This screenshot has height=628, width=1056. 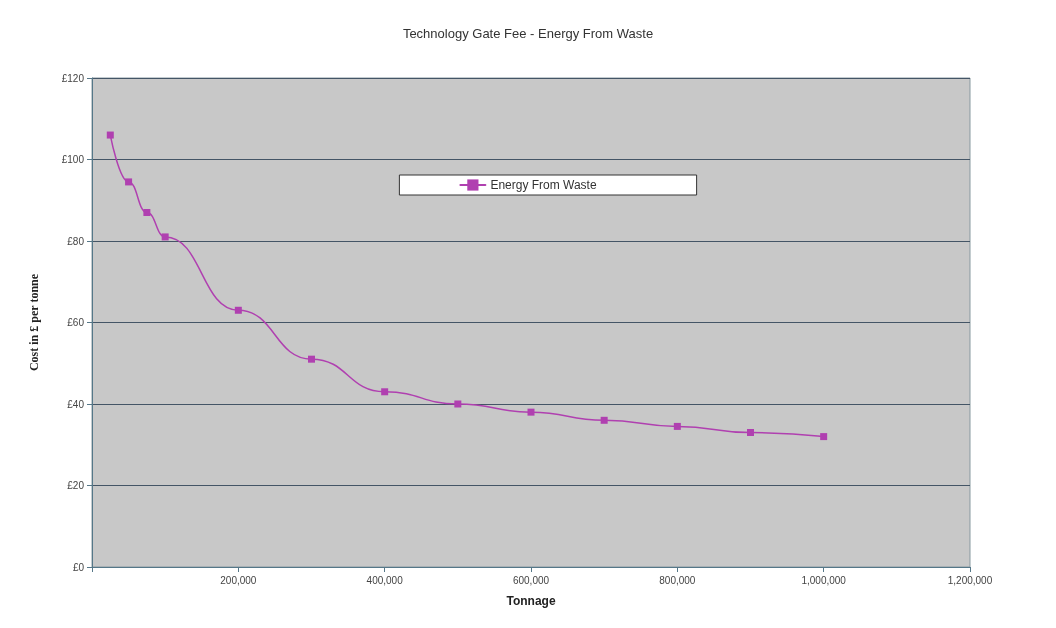 What do you see at coordinates (34, 322) in the screenshot?
I see `y-axis-title: Cost in £ per tonne` at bounding box center [34, 322].